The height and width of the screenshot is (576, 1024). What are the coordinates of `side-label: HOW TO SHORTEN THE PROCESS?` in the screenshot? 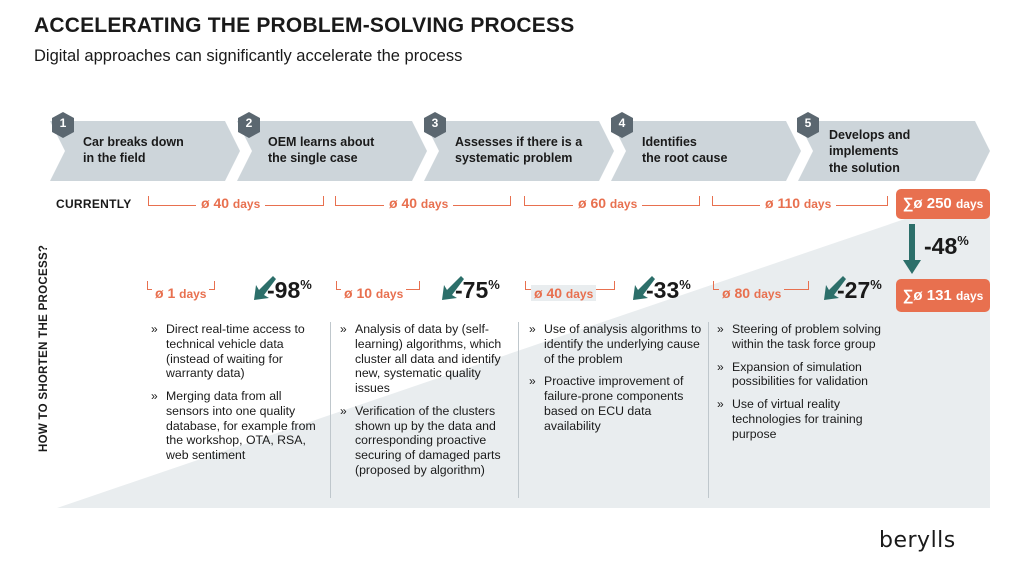 It's located at (44, 348).